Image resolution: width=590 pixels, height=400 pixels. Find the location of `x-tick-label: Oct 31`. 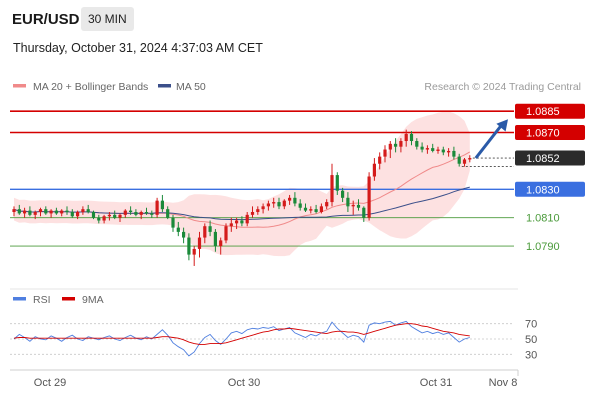

x-tick-label: Oct 31 is located at coordinates (436, 383).